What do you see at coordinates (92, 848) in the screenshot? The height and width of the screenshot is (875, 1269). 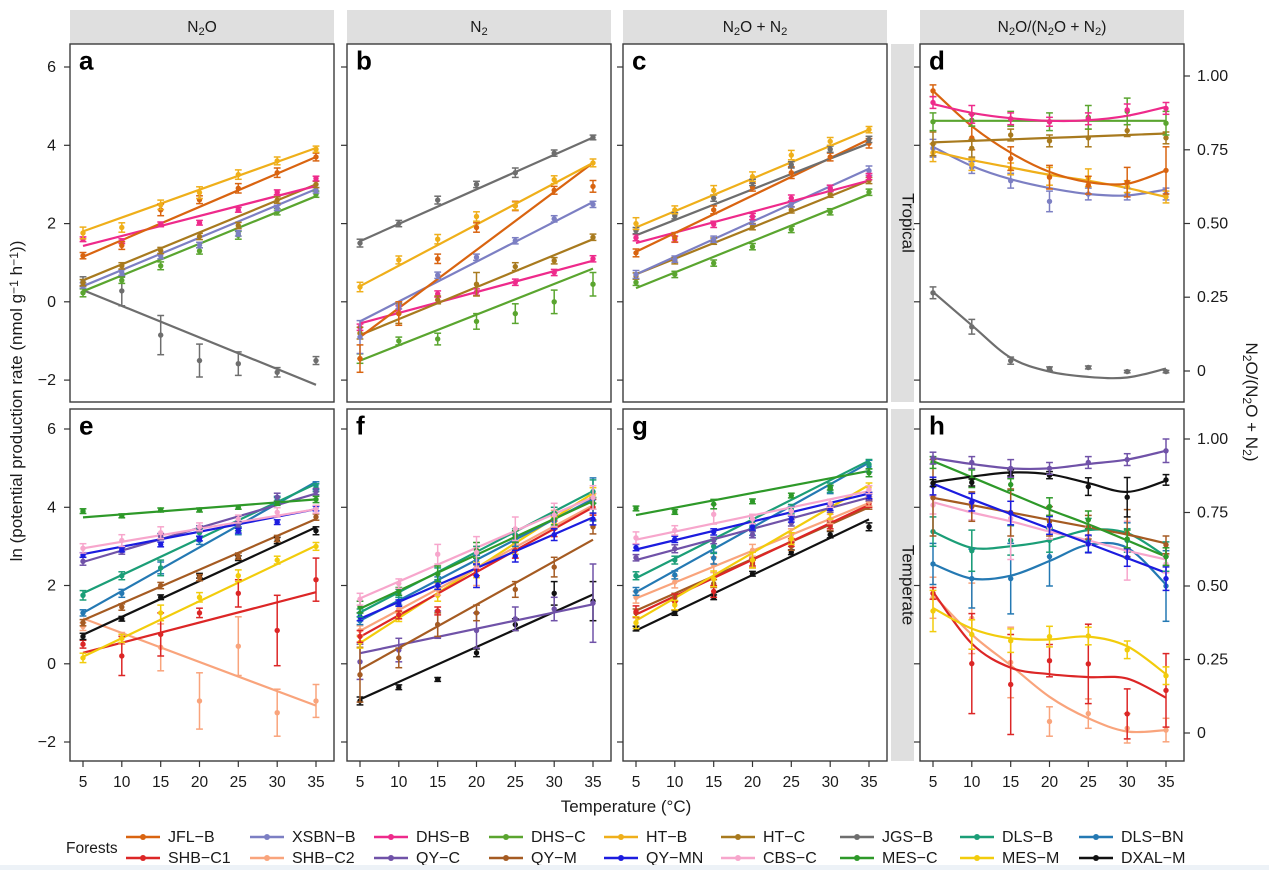 I see `svg-text: Forests` at bounding box center [92, 848].